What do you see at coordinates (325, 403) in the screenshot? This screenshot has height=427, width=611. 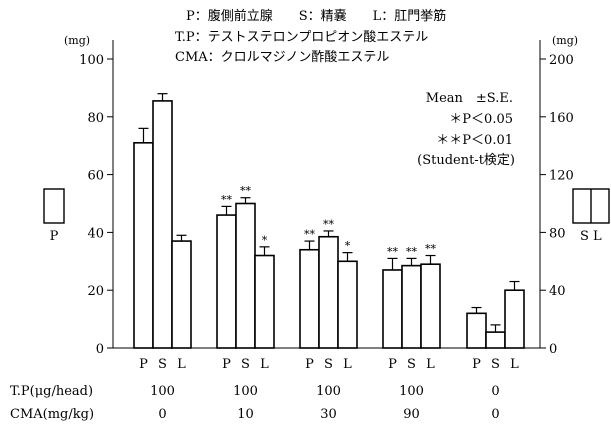 I see `dose-table-values: 100 100 100 100 0 0 10 30 90 0` at bounding box center [325, 403].